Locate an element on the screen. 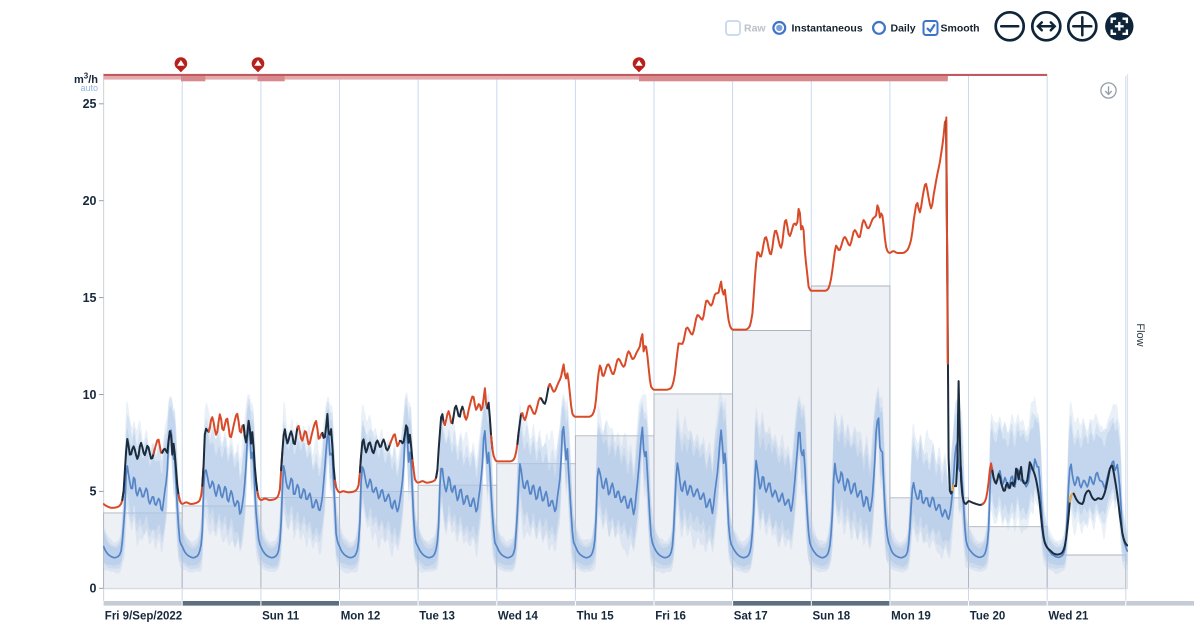 Image resolution: width=1200 pixels, height=633 pixels. svg-text: Sun 11 is located at coordinates (281, 617).